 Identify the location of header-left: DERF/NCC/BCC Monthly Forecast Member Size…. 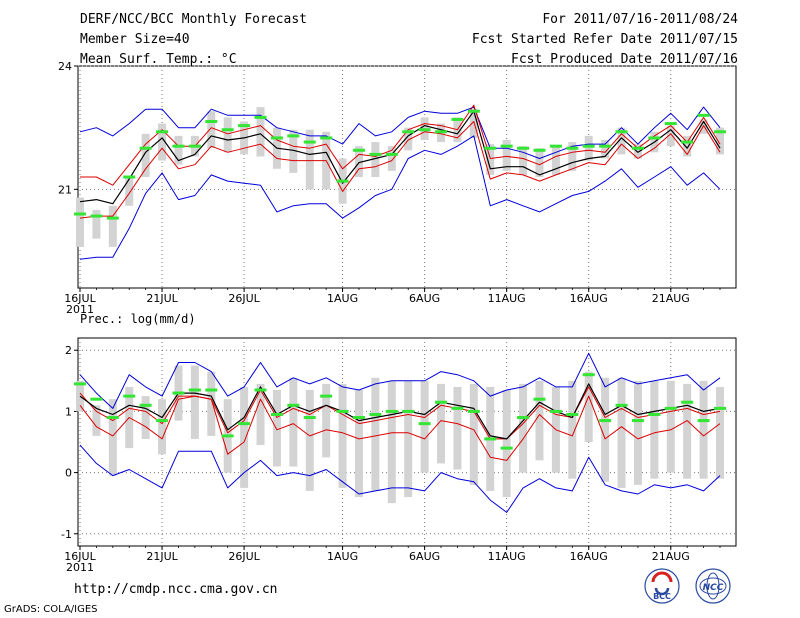
(193, 40).